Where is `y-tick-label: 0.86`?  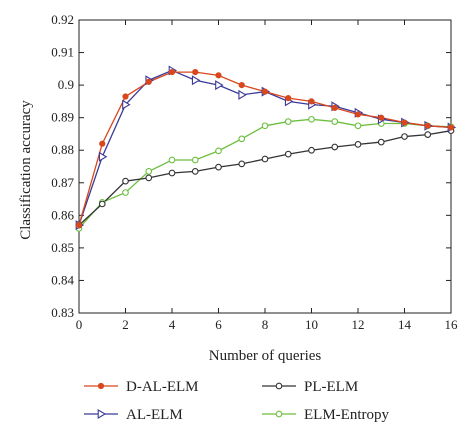 y-tick-label: 0.86 is located at coordinates (62, 214).